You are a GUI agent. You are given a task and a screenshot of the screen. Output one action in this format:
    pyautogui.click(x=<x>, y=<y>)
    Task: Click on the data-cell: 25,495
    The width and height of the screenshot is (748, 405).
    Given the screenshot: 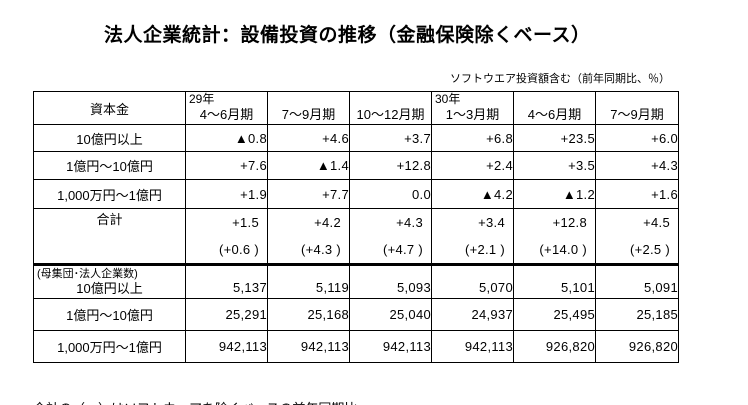 What is the action you would take?
    pyautogui.click(x=554, y=314)
    